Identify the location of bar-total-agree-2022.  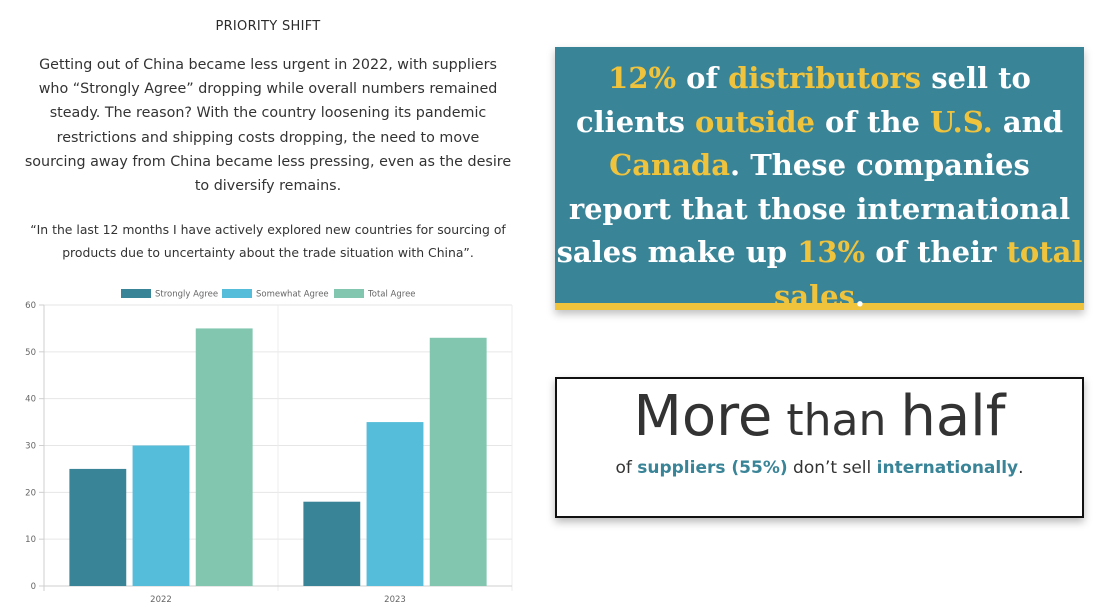
(224, 457).